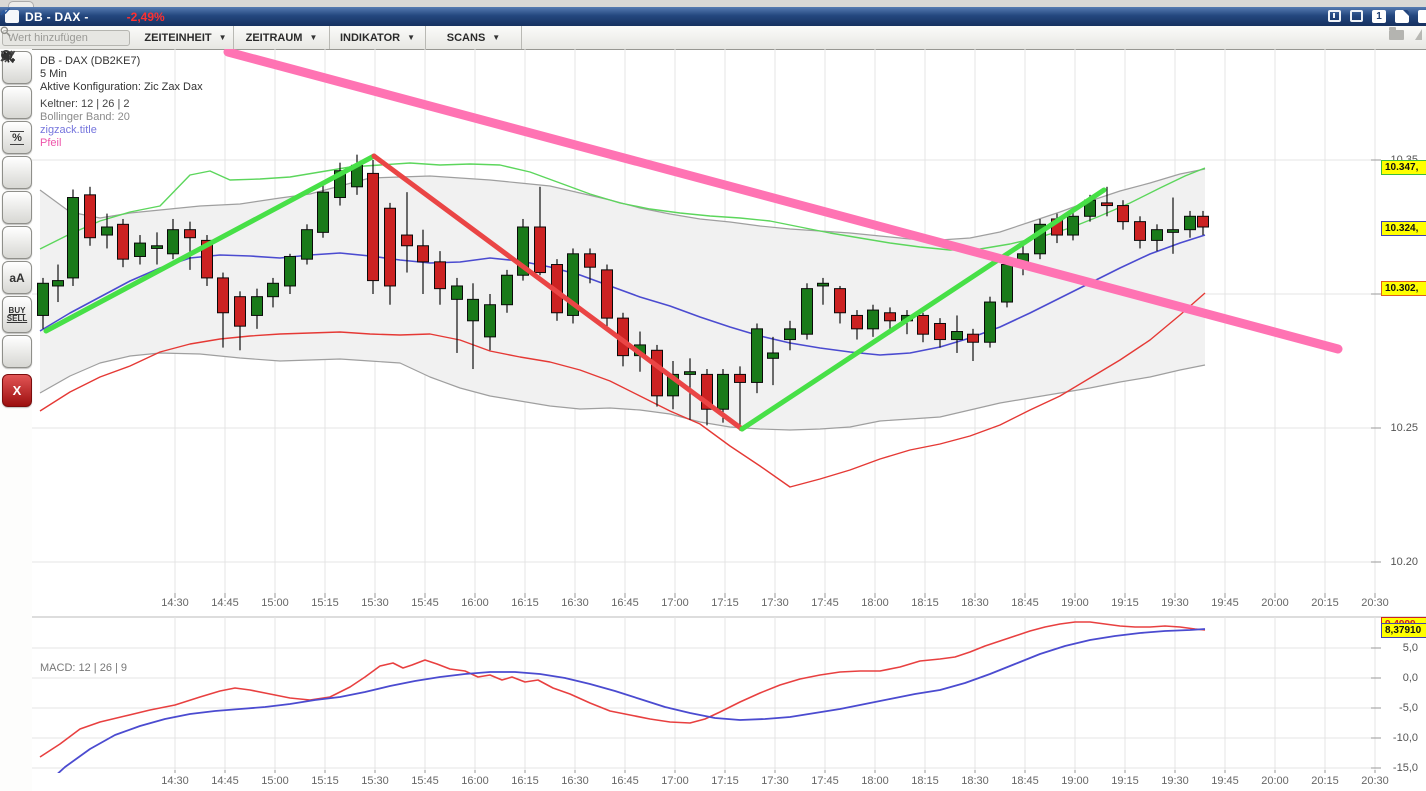 This screenshot has width=1426, height=791. What do you see at coordinates (1379, 16) in the screenshot?
I see `layout-1-icon: 1` at bounding box center [1379, 16].